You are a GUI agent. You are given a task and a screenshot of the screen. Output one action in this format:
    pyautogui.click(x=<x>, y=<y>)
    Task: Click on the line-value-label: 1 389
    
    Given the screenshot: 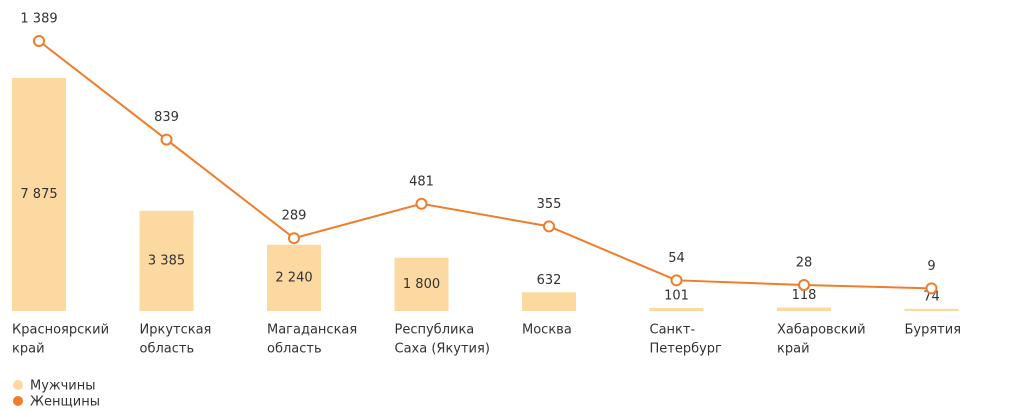 What is the action you would take?
    pyautogui.click(x=38, y=19)
    